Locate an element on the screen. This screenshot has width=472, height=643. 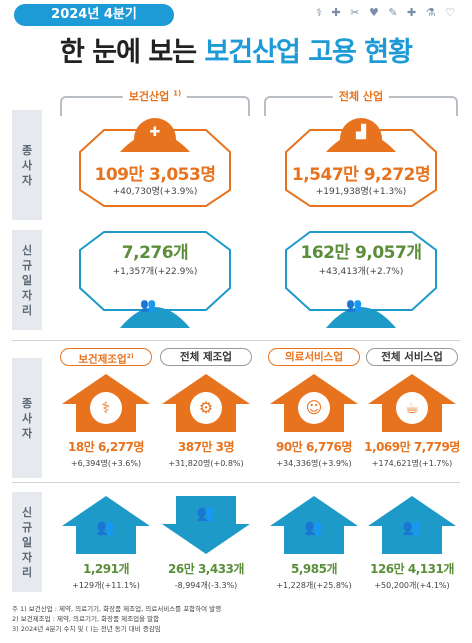
row-label-jobs-top: 신 규 일 자 리 is located at coordinates (27, 280).